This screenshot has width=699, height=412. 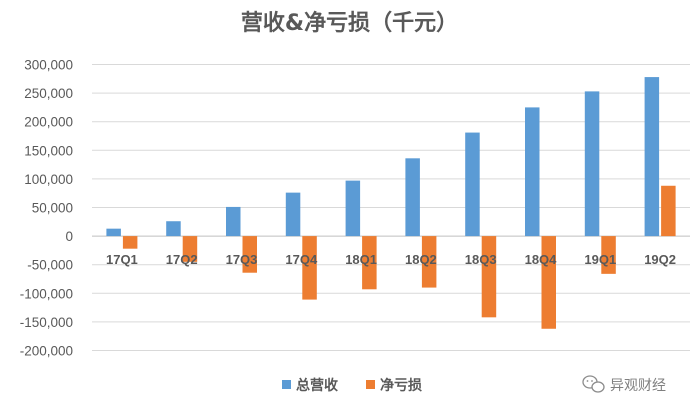 What do you see at coordinates (48, 65) in the screenshot?
I see `y-tick-label: 300,000` at bounding box center [48, 65].